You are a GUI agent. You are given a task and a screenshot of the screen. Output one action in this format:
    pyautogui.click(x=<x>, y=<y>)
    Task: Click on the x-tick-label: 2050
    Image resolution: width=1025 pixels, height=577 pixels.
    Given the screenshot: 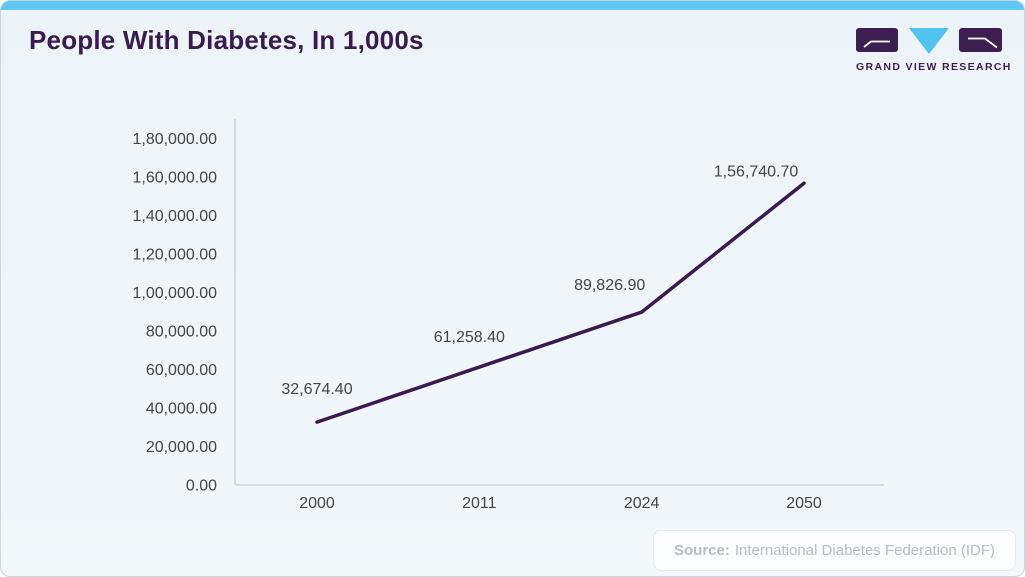 What is the action you would take?
    pyautogui.click(x=804, y=503)
    